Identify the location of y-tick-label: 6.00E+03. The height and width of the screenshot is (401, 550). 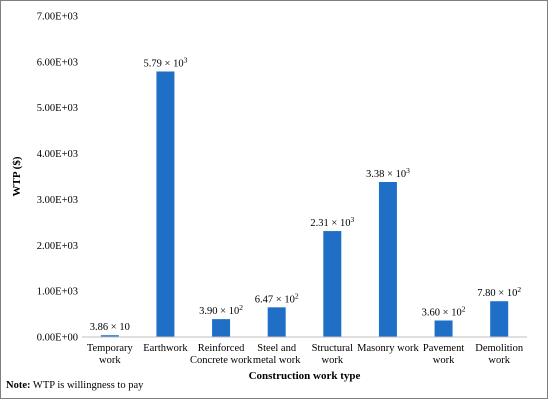
(57, 62).